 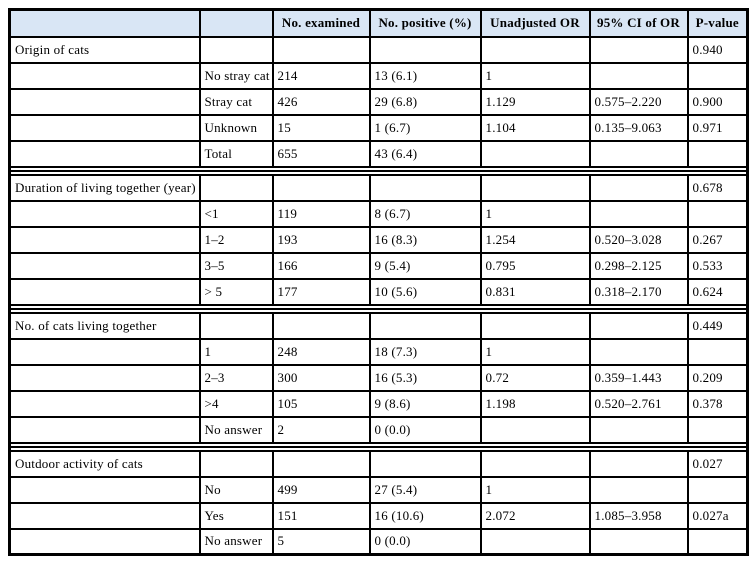 I want to click on table-row: 3–5 166 9 (5.4) 0.795 0.298–2.125 0.533, so click(x=378, y=265).